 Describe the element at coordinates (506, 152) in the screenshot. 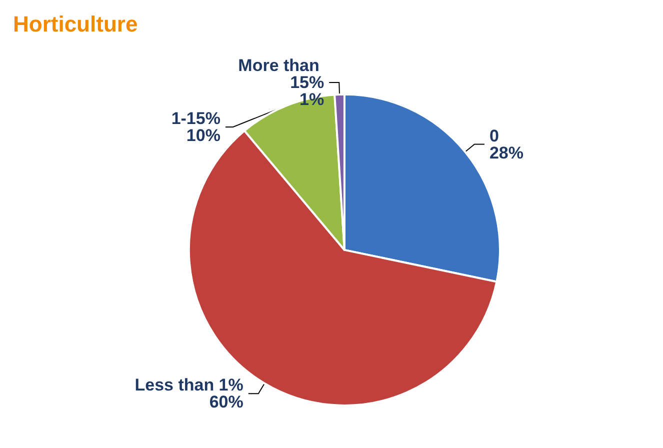

I see `data-label: 28%` at that location.